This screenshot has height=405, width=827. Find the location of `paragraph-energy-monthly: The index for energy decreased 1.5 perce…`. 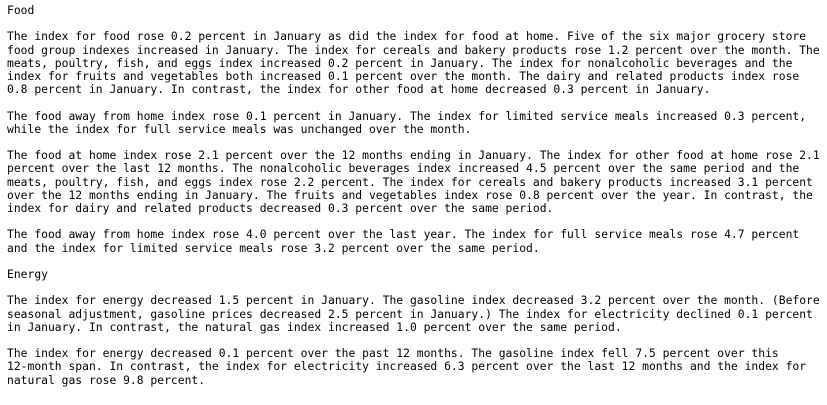

paragraph-energy-monthly: The index for energy decreased 1.5 perce… is located at coordinates (413, 313).